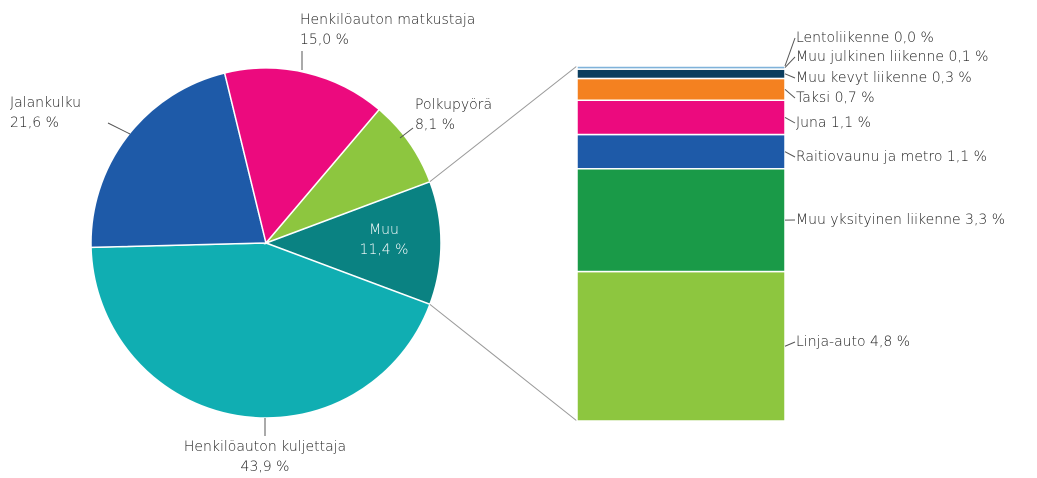  I want to click on slice-value: 21,6 %, so click(34, 123).